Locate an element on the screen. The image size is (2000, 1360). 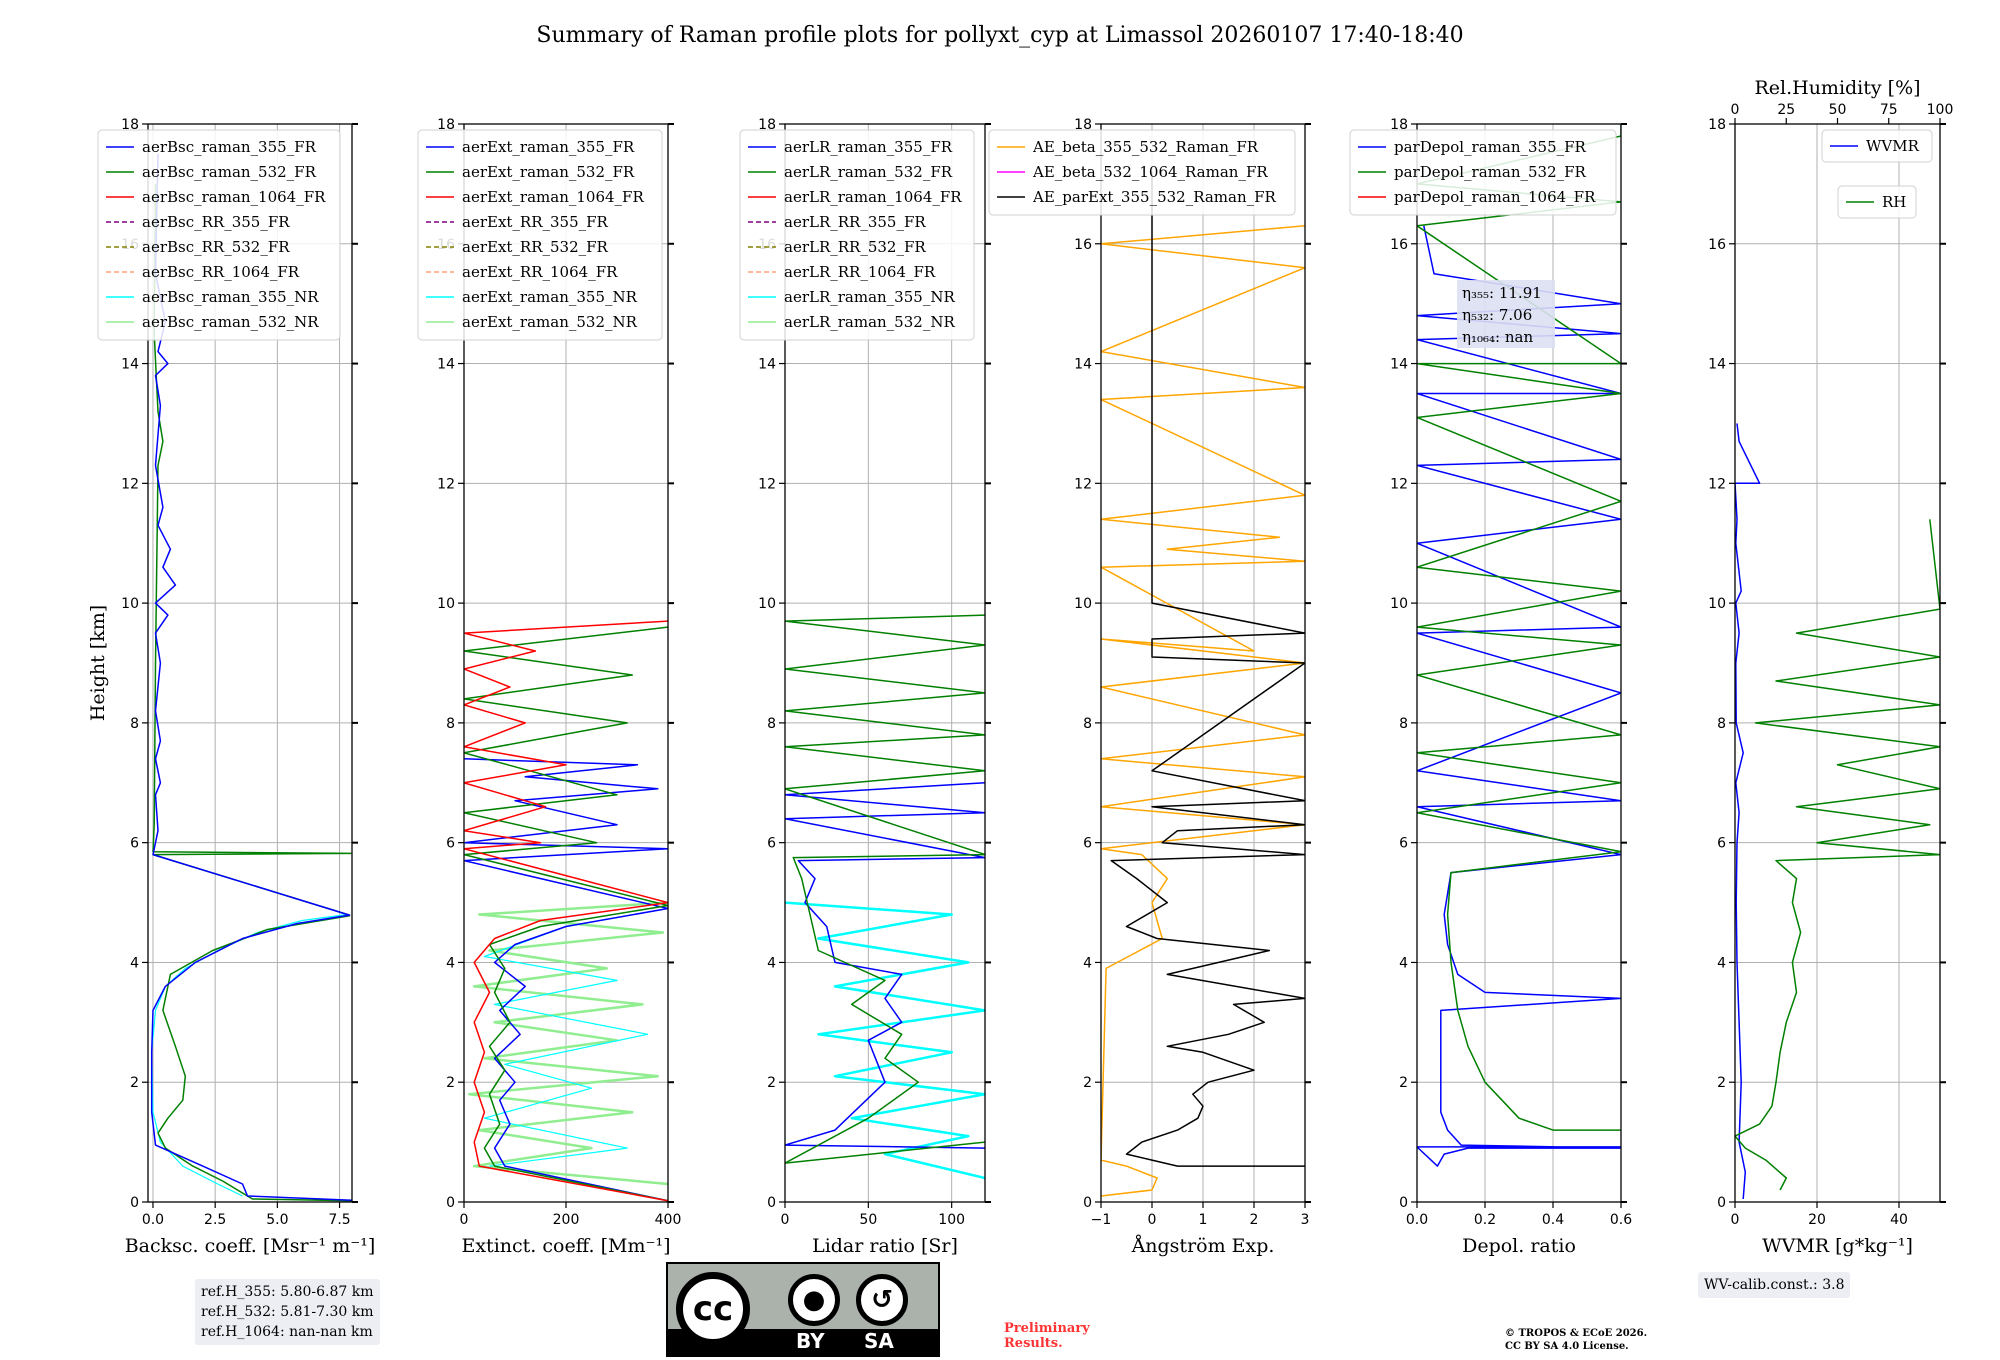
legend-label: aerExt_RR_1064_FR is located at coordinates (540, 272).